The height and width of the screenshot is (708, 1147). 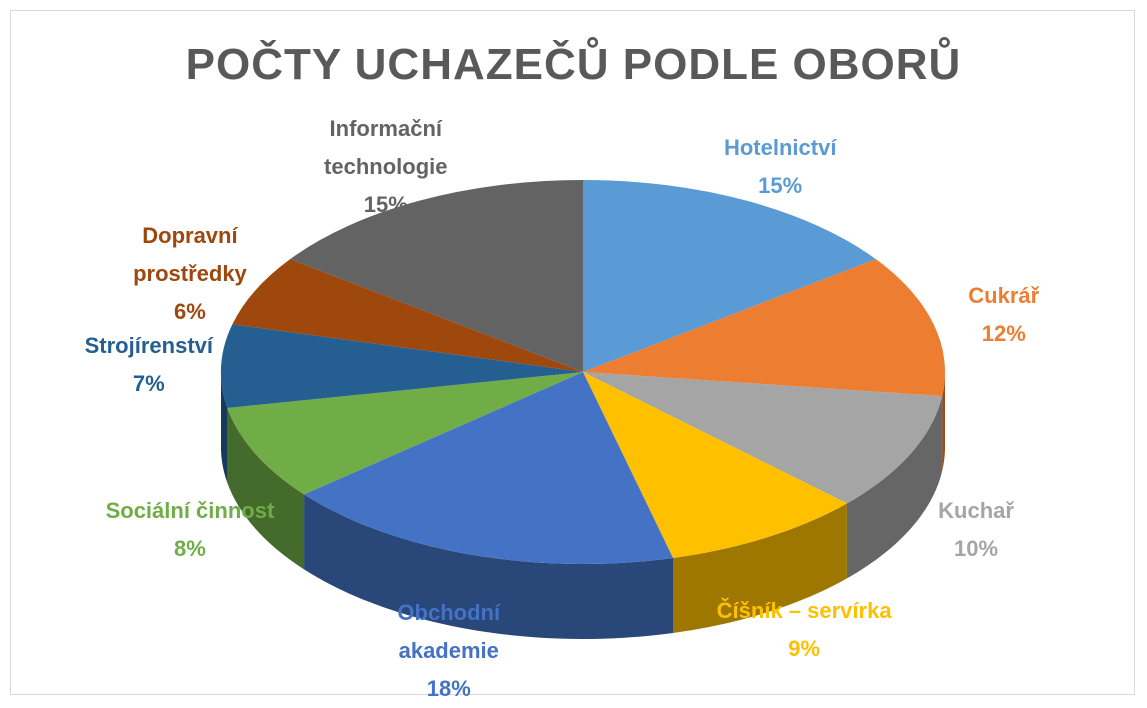 What do you see at coordinates (449, 632) in the screenshot?
I see `category-label: Obchodní akademie` at bounding box center [449, 632].